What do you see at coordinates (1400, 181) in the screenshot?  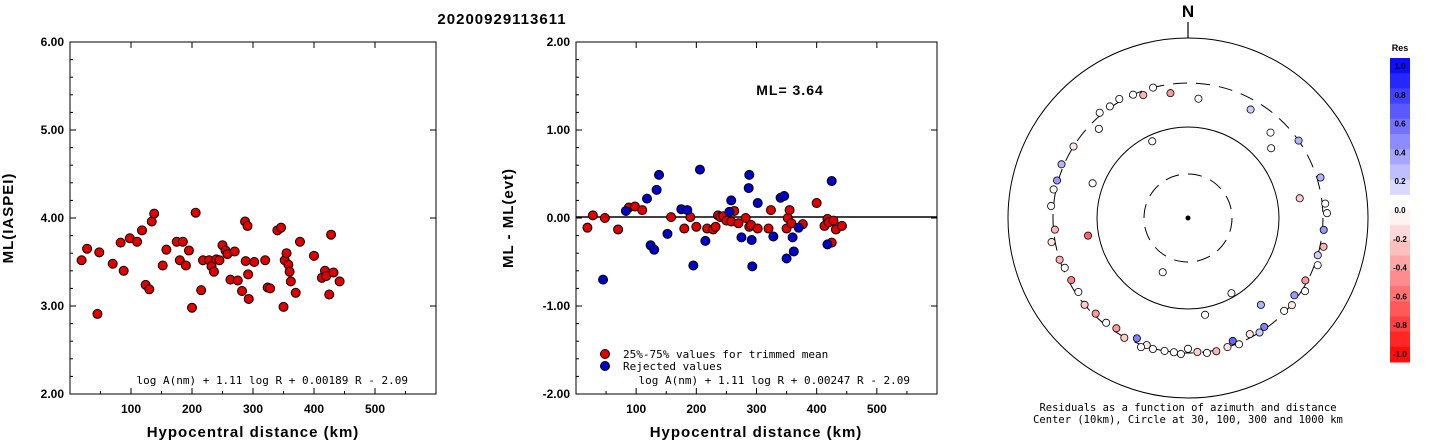 I see `colorbar-tick-label: 0.2` at bounding box center [1400, 181].